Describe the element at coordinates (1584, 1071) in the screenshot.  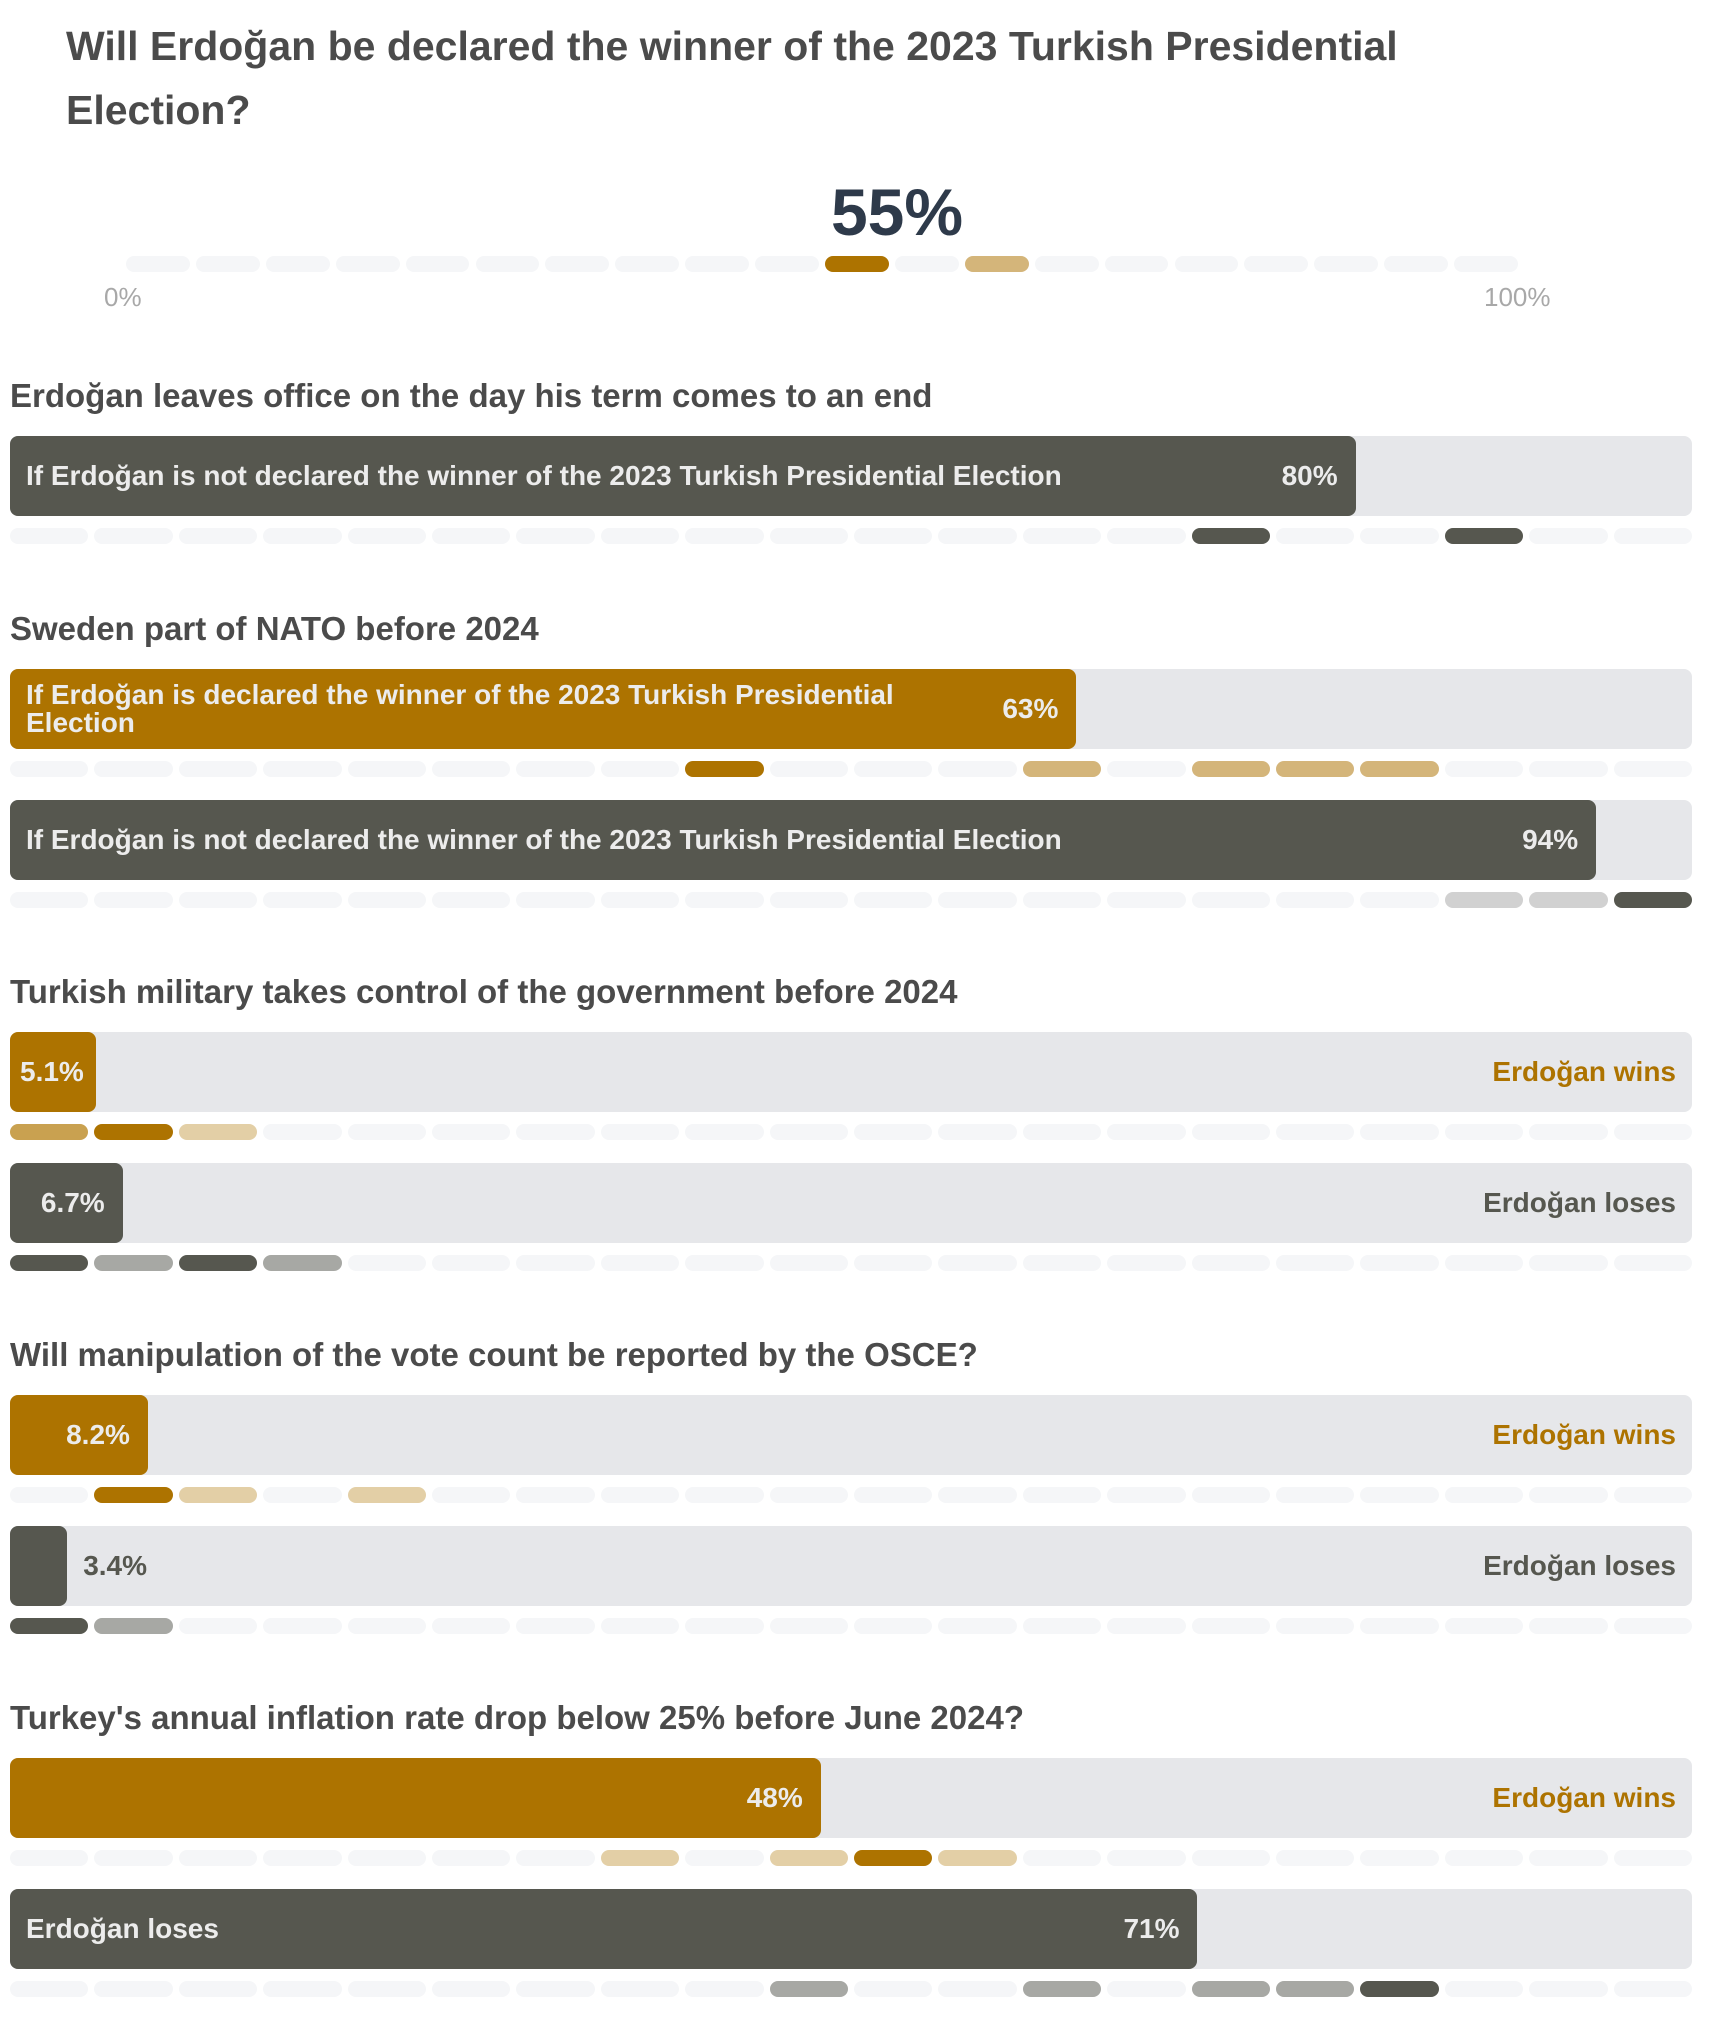
I see `bar-outcome-label: Erdoğan wins` at that location.